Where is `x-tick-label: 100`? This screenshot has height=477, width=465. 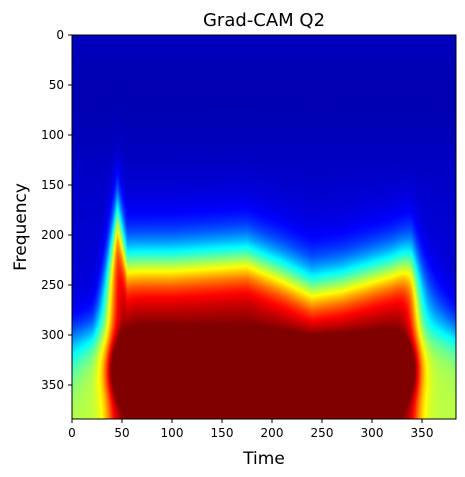
x-tick-label: 100 is located at coordinates (172, 433).